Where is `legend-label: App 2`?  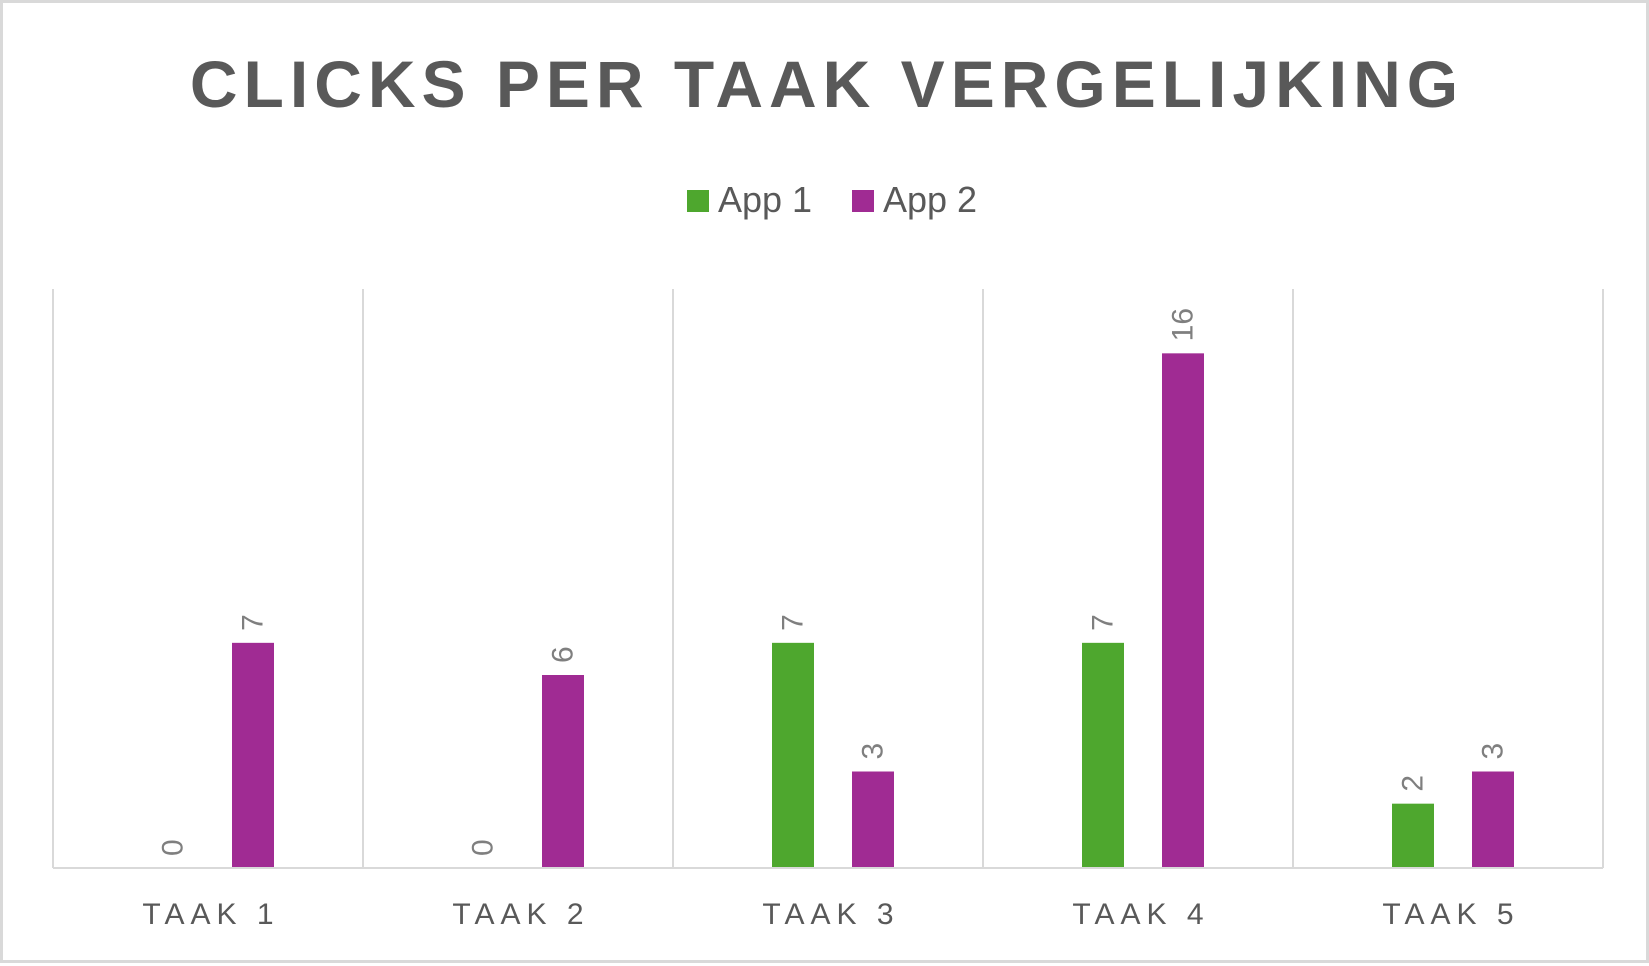 legend-label: App 2 is located at coordinates (930, 199).